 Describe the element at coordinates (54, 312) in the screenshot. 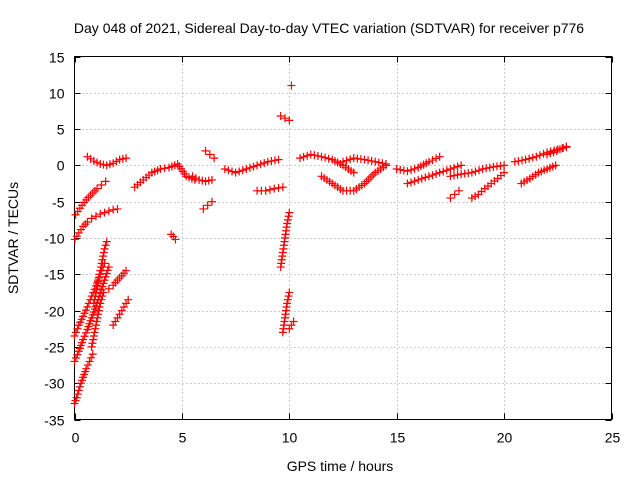

I see `y-tick-label: -20` at that location.